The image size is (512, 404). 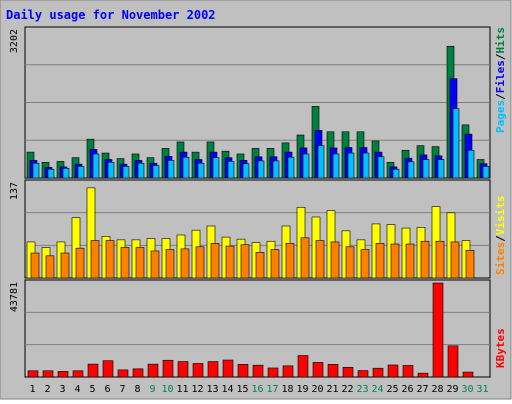 I want to click on y-max-label: 137, so click(x=14, y=191).